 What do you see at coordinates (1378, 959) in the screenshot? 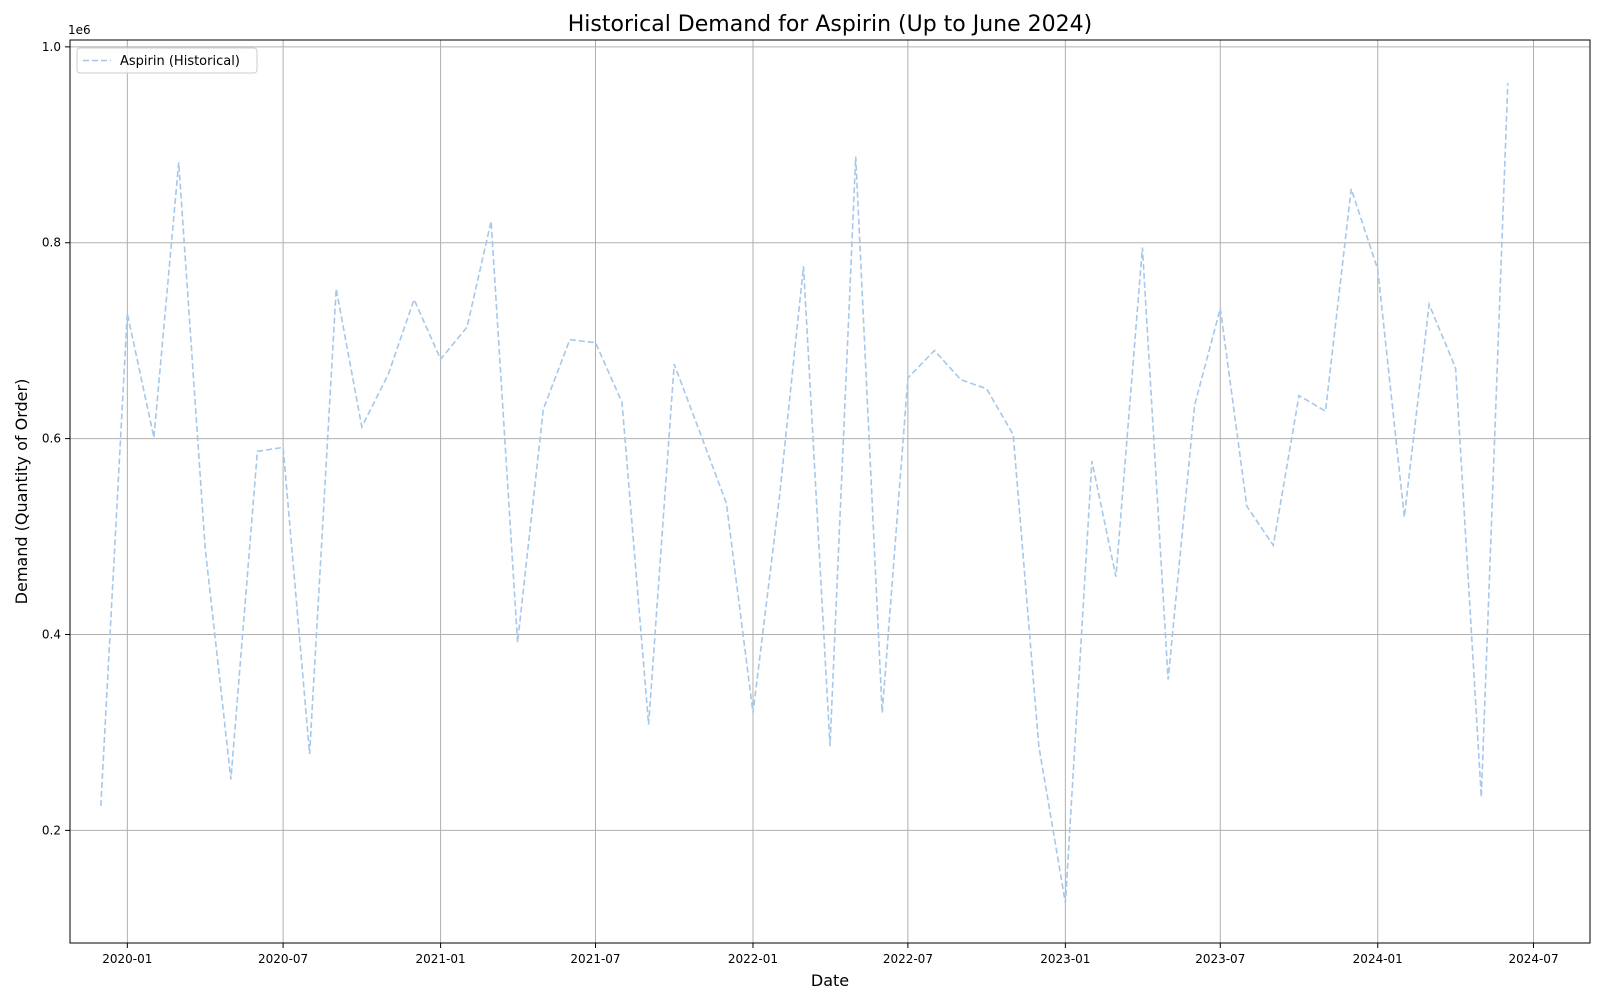
I see `x-tick-label: 2024-01` at bounding box center [1378, 959].